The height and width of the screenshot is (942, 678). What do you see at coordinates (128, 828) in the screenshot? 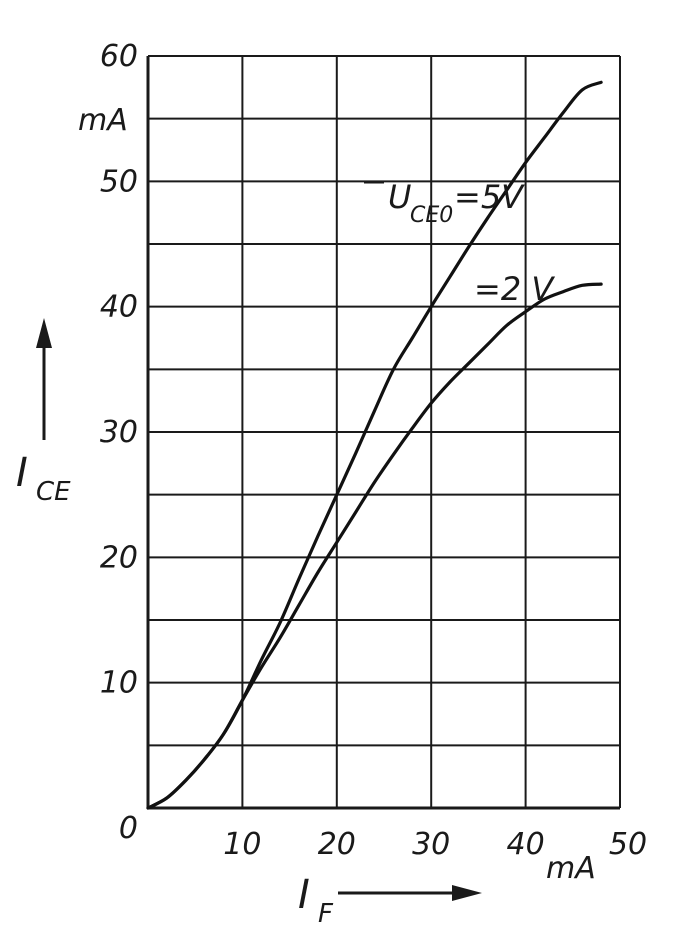
I see `y-tick-label-0: 0` at bounding box center [128, 828].